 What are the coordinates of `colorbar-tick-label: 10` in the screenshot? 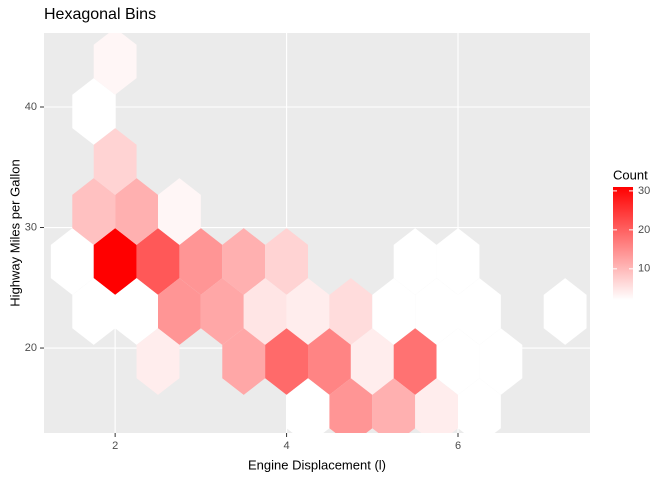 It's located at (644, 269).